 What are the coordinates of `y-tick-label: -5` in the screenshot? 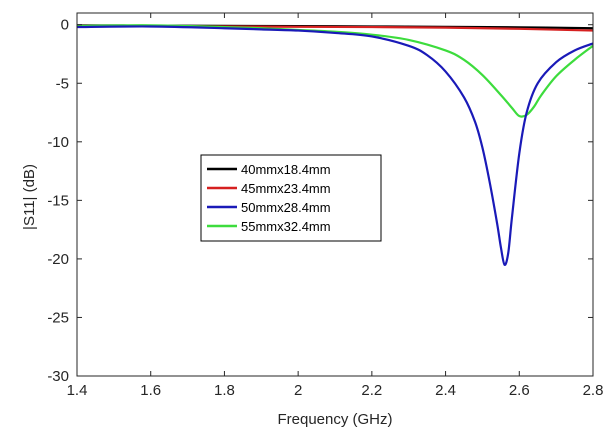 It's located at (62, 83).